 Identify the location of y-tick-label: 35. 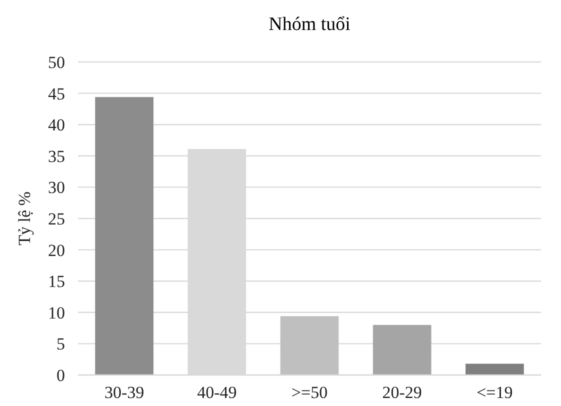
(56, 156).